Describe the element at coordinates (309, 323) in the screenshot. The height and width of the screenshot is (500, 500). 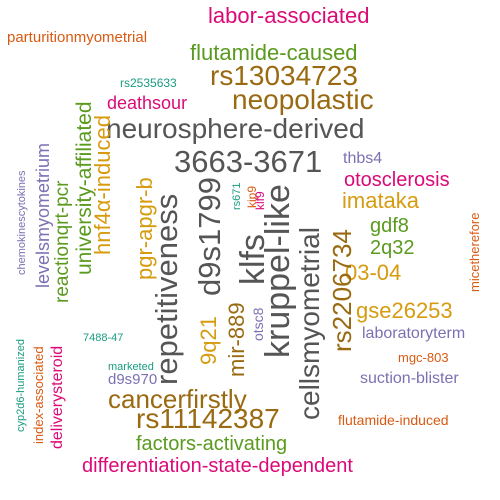
I see `word-cellsmyometrial: cellsmyometrial` at that location.